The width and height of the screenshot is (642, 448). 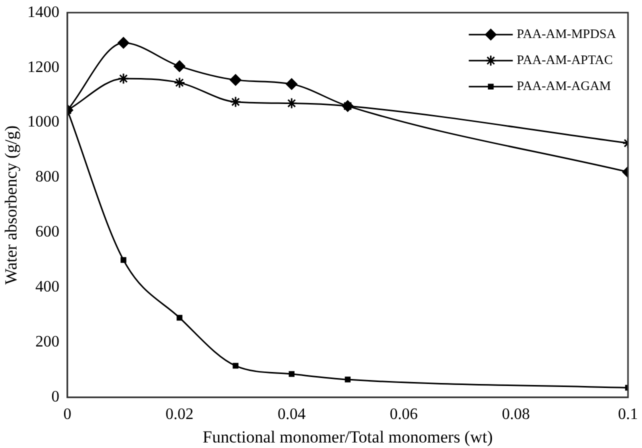 What do you see at coordinates (564, 60) in the screenshot?
I see `legend-label: PAA-AM-APTAC` at bounding box center [564, 60].